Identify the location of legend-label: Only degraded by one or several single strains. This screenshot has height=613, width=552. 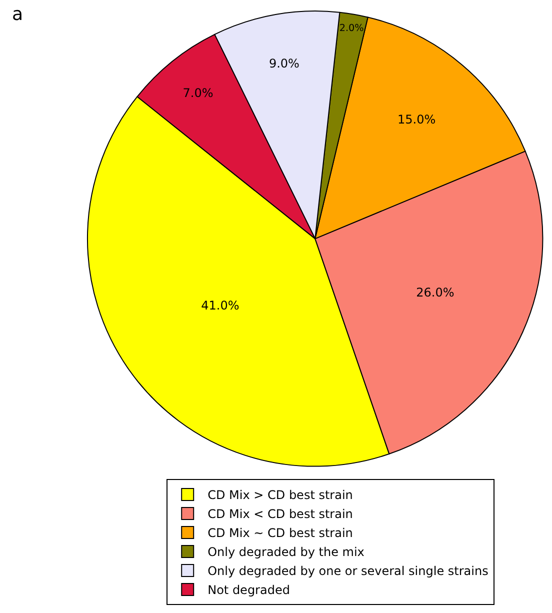
(348, 571).